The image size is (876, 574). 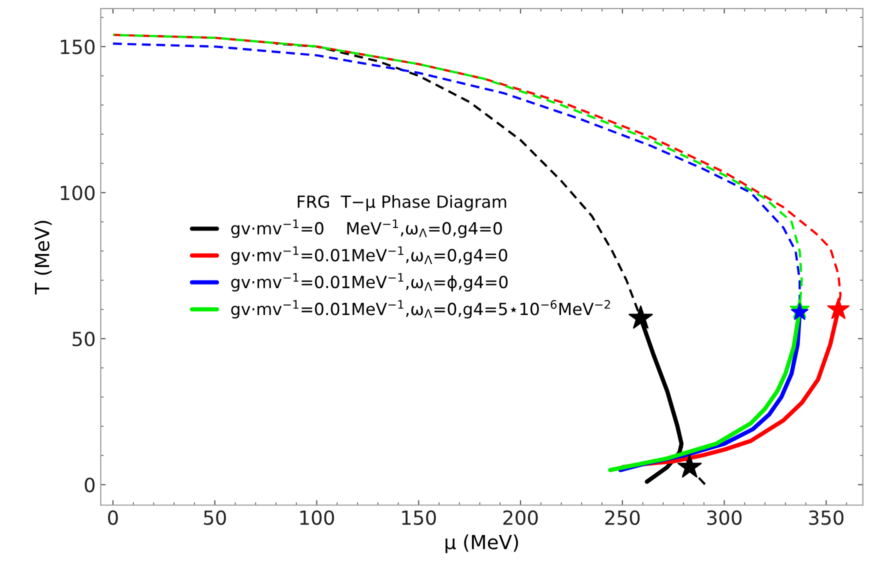 What do you see at coordinates (826, 518) in the screenshot?
I see `x-tick-label: 350` at bounding box center [826, 518].